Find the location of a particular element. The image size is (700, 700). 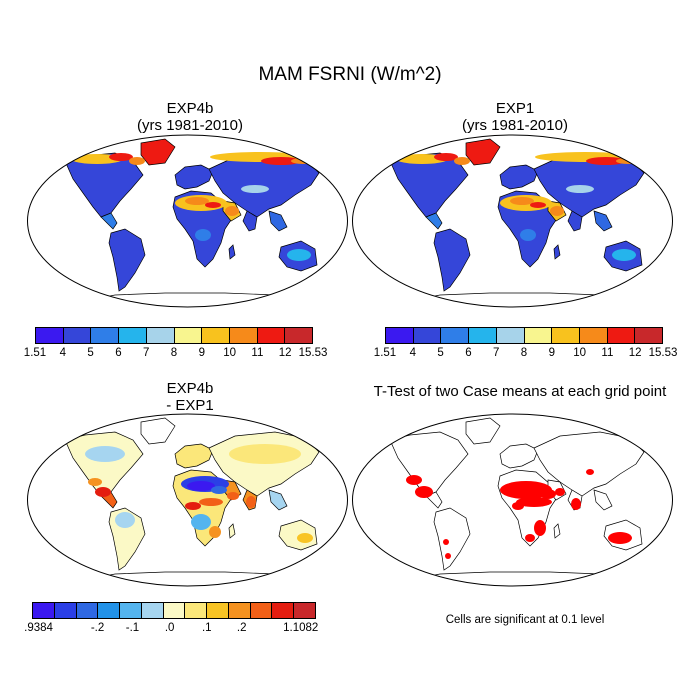

map-ttest is located at coordinates (512, 500).